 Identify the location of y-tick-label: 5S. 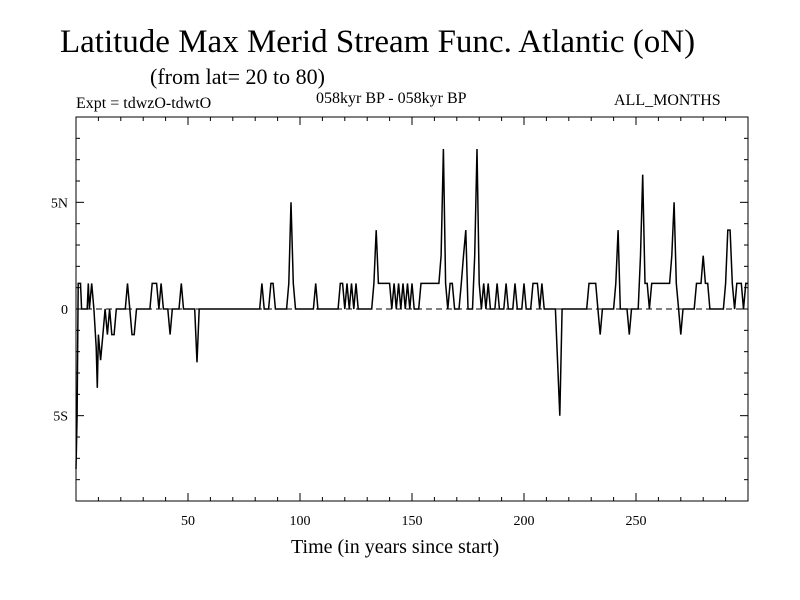
(60, 417).